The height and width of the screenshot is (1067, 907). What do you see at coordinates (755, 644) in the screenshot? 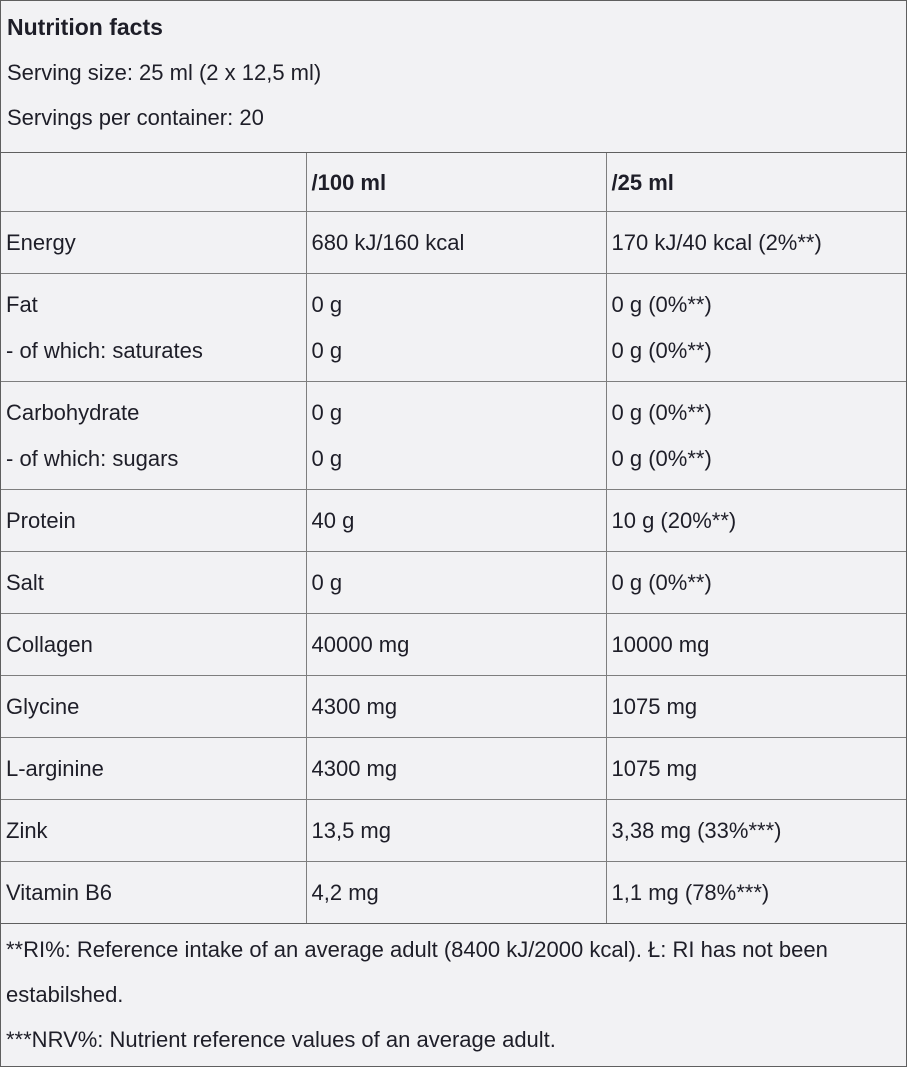
I see `value-per-25ml: 10000 mg` at bounding box center [755, 644].